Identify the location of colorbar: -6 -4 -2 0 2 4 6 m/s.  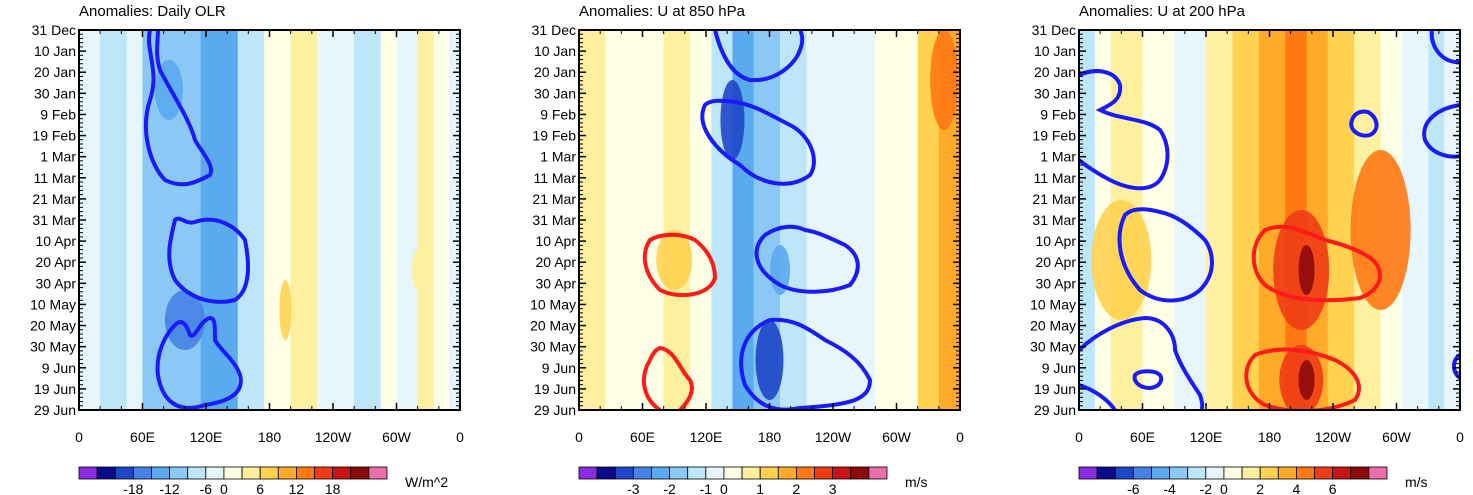
(1253, 480).